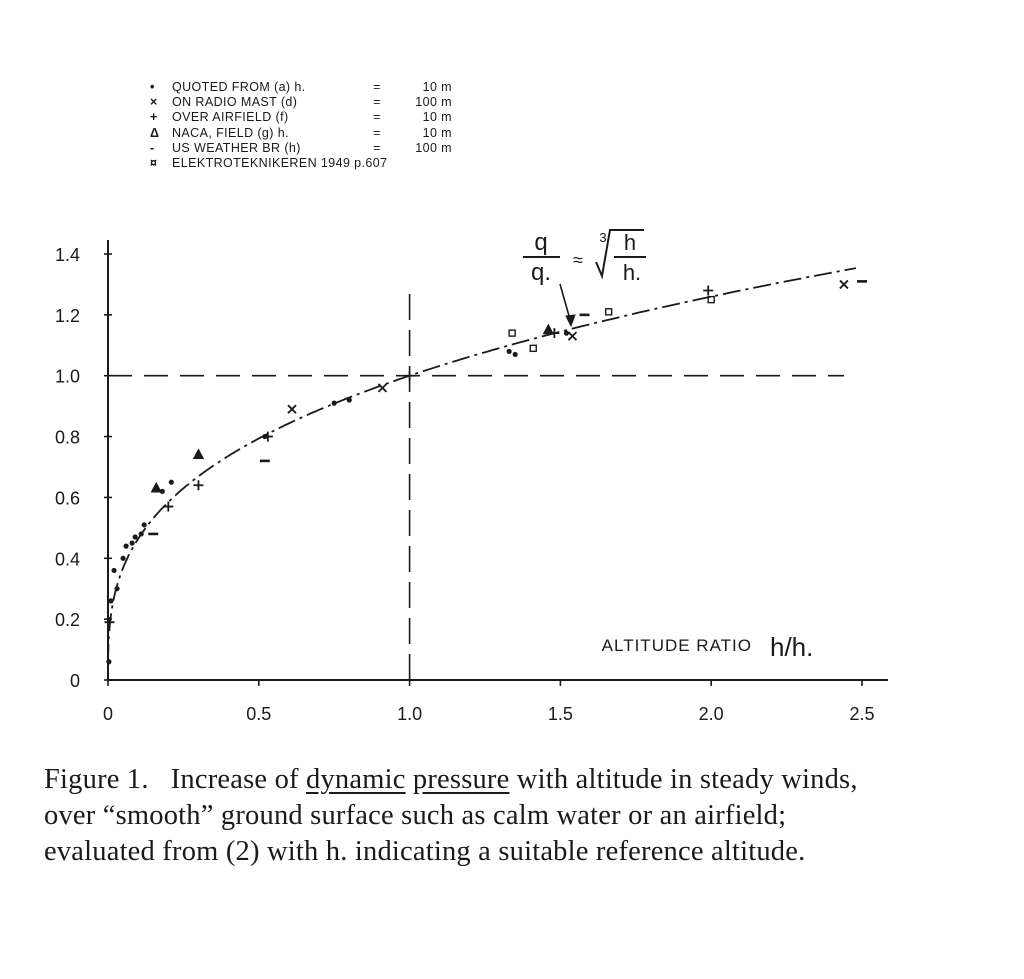  What do you see at coordinates (67, 620) in the screenshot?
I see `y-tick-label: 0.2` at bounding box center [67, 620].